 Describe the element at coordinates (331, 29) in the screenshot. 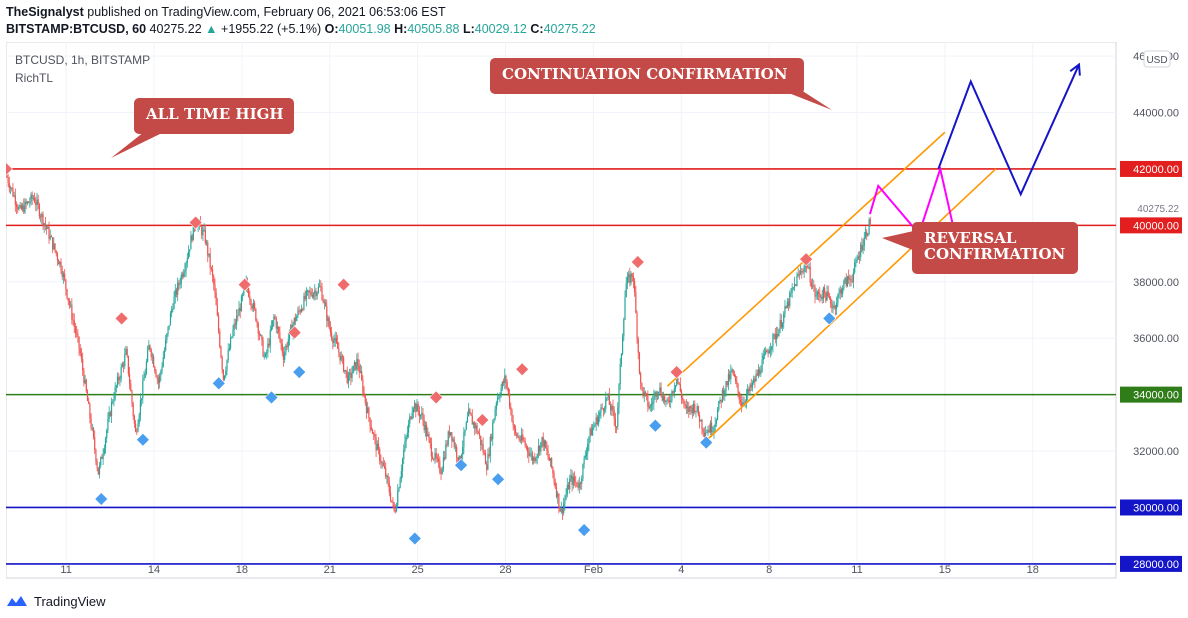

I see `open-label: O:` at that location.